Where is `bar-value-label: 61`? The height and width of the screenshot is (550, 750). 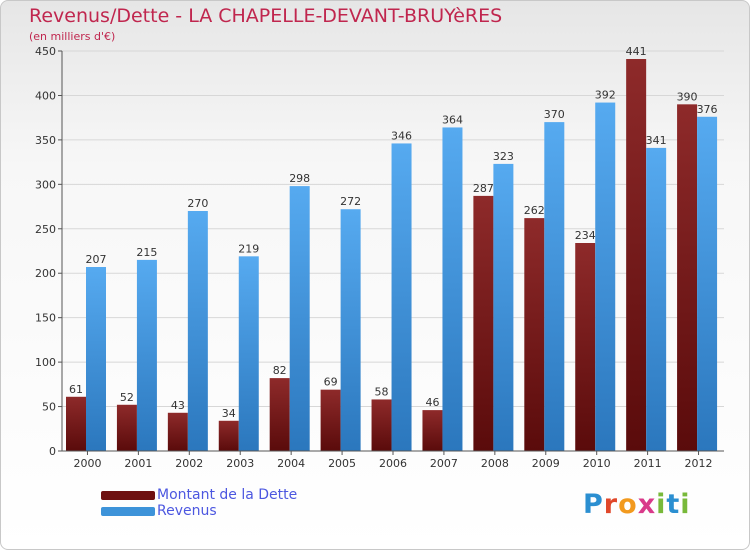 bar-value-label: 61 is located at coordinates (76, 389).